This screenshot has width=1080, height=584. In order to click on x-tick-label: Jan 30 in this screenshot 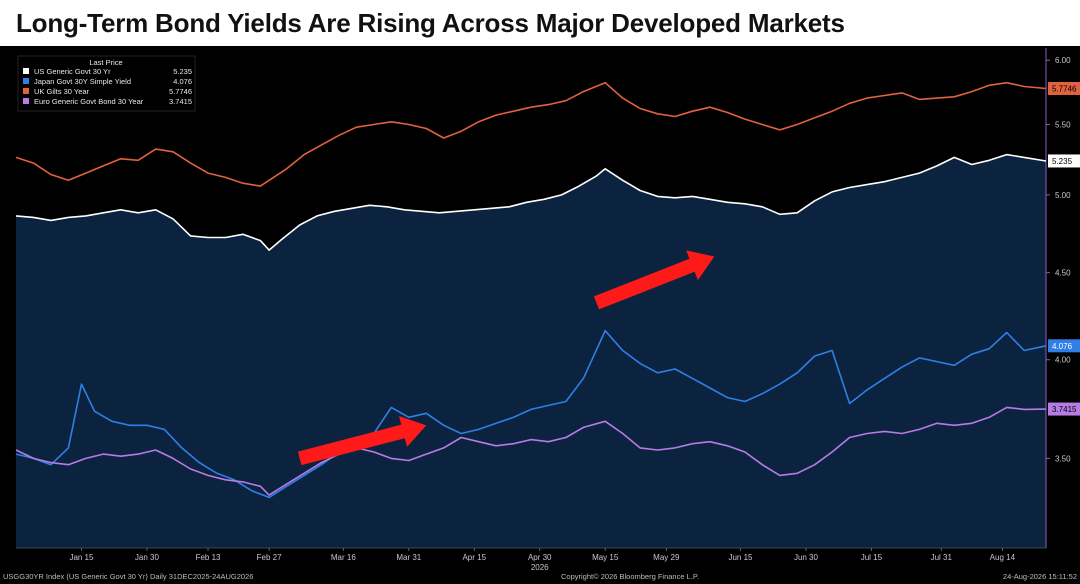, I will do `click(147, 557)`.